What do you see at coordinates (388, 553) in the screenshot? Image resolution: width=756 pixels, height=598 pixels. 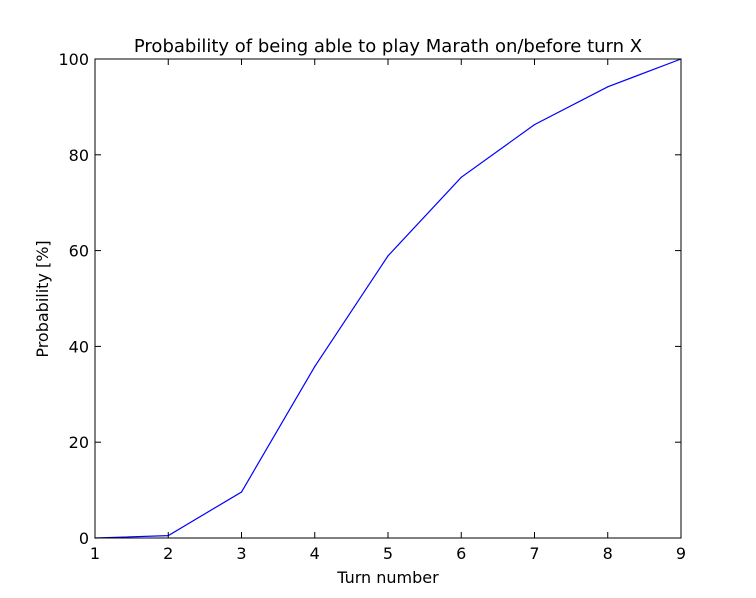 I see `x-tick-label: 5` at bounding box center [388, 553].